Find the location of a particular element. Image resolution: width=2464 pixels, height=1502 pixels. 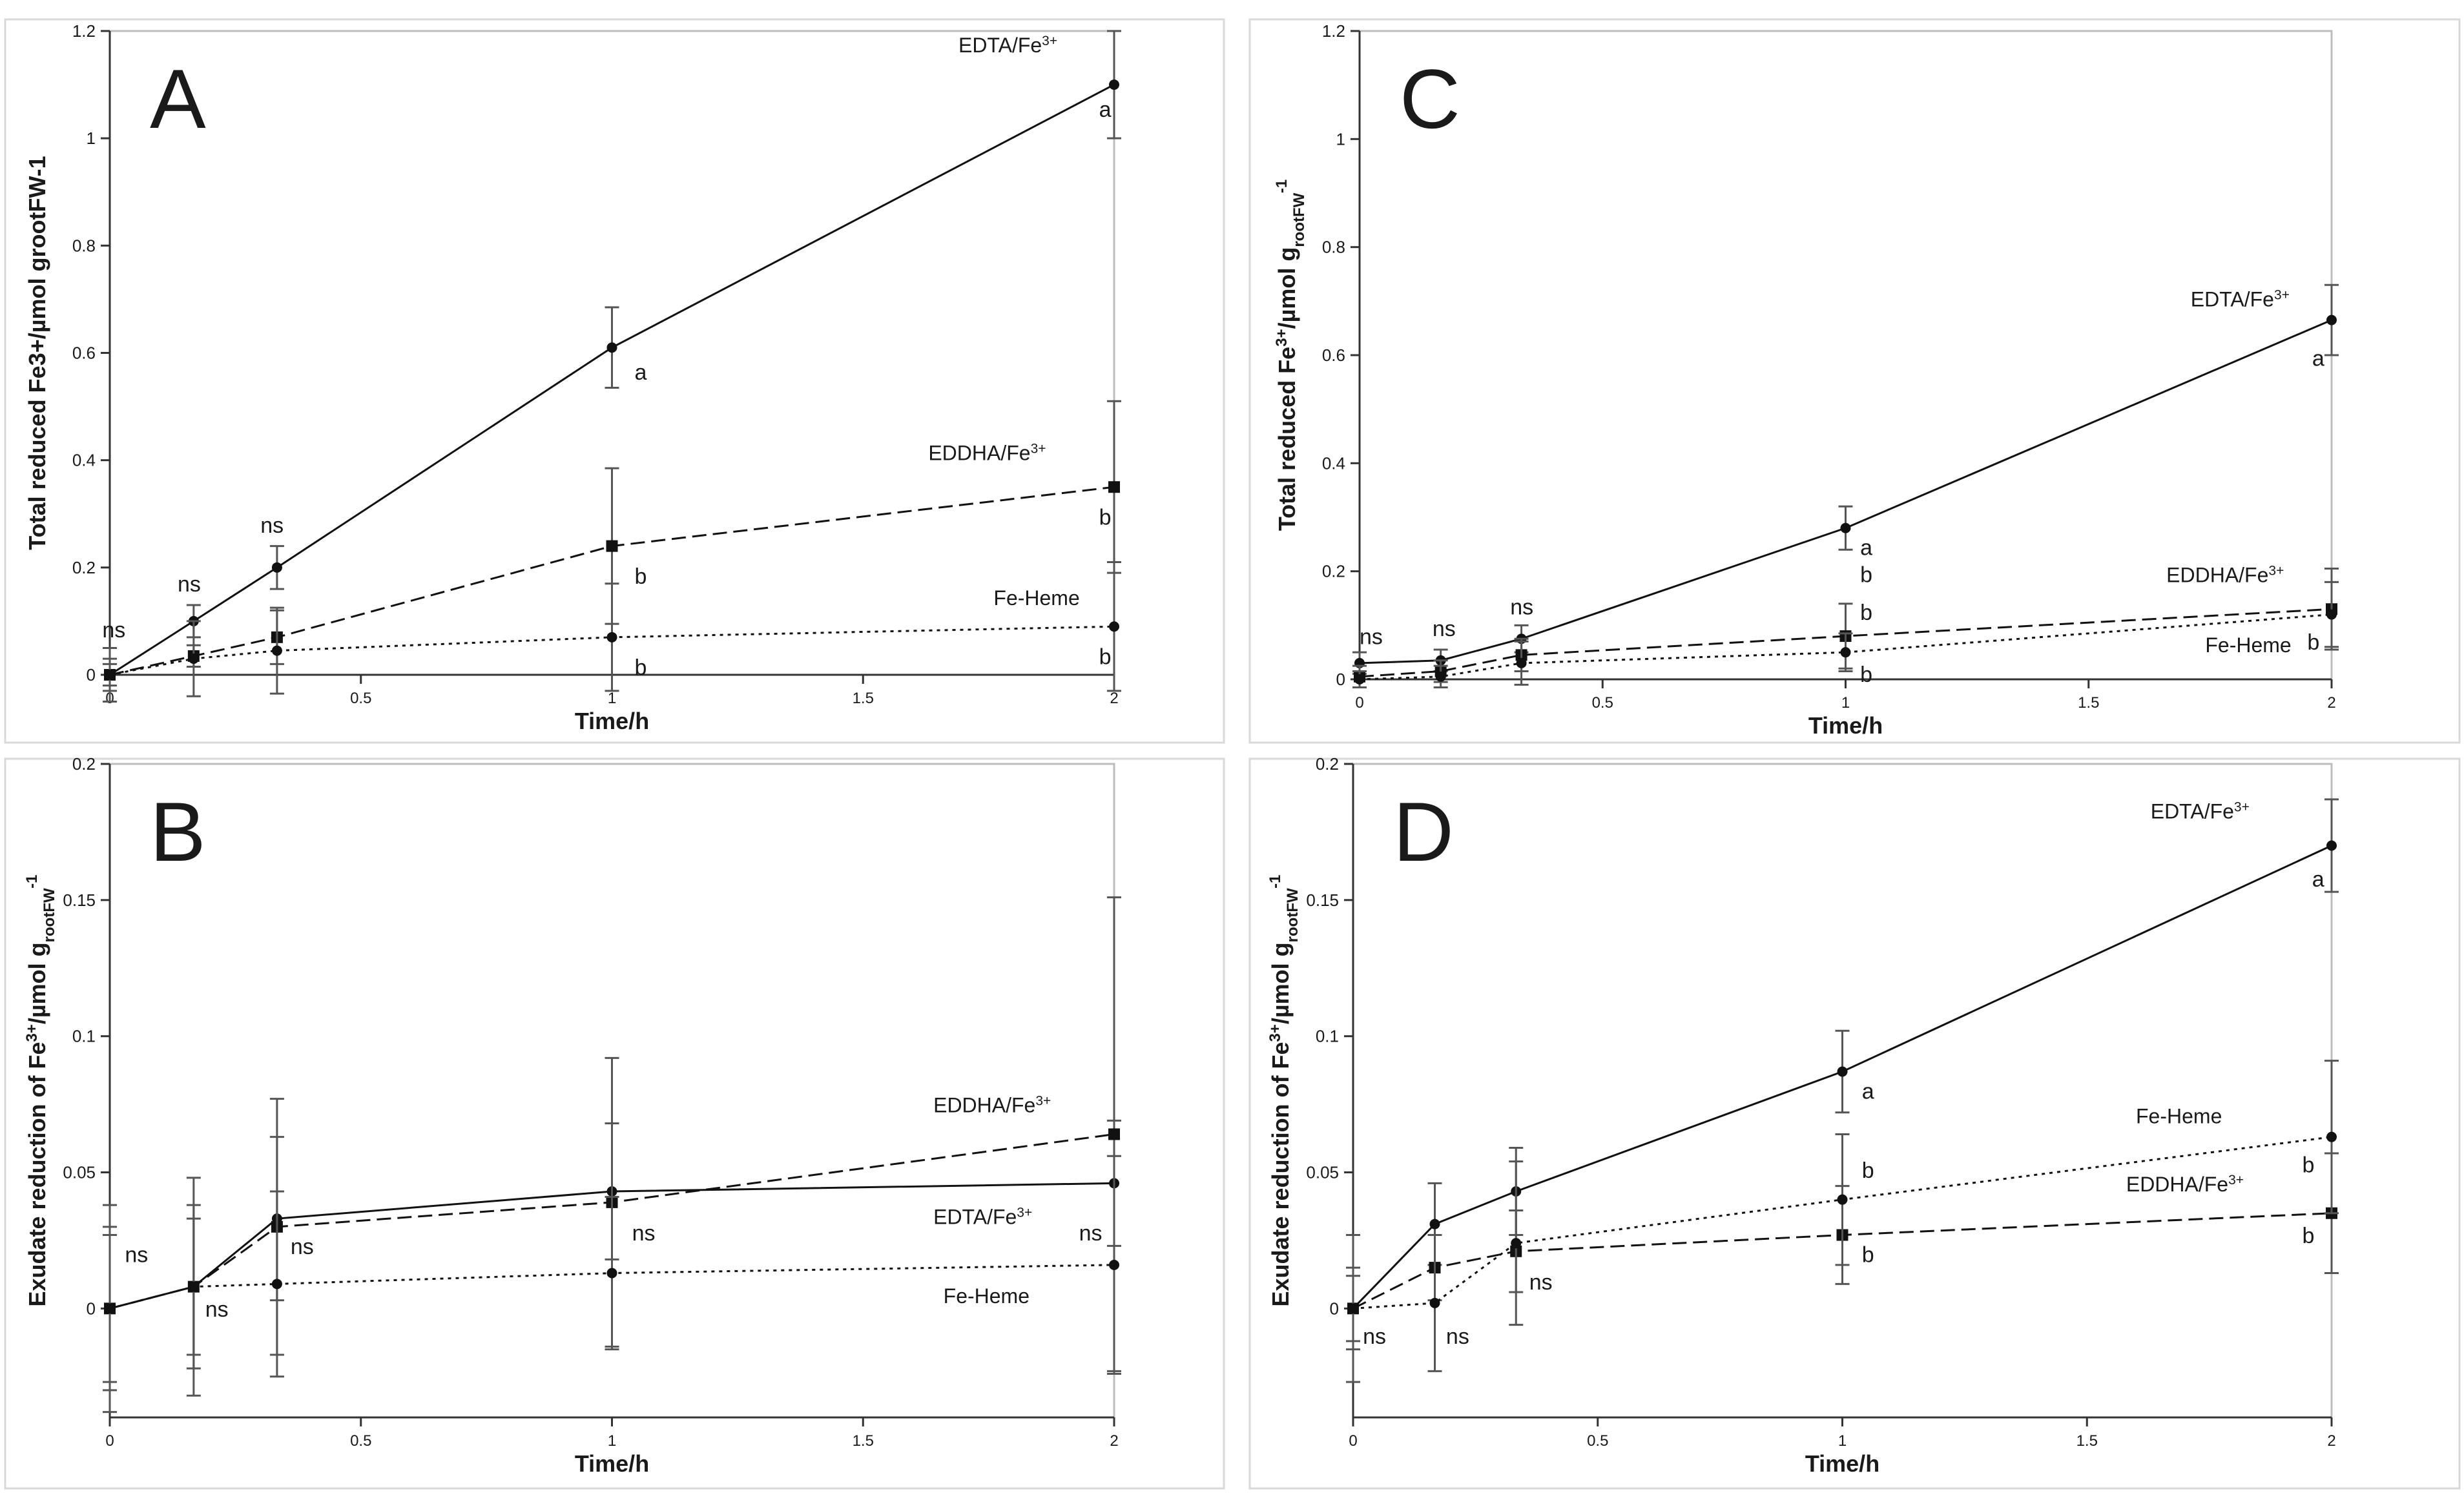

y-tick-label: 0 is located at coordinates (1341, 680).